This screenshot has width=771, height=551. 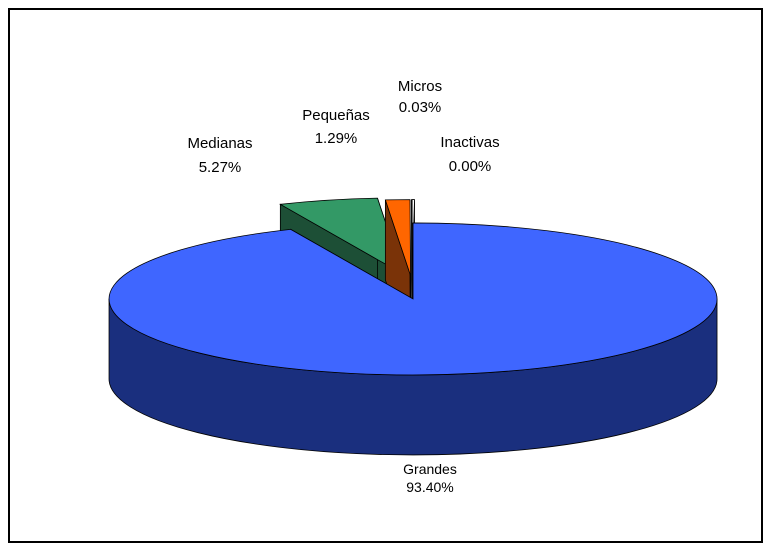 What do you see at coordinates (430, 487) in the screenshot?
I see `label-grandes-value: 93.40%` at bounding box center [430, 487].